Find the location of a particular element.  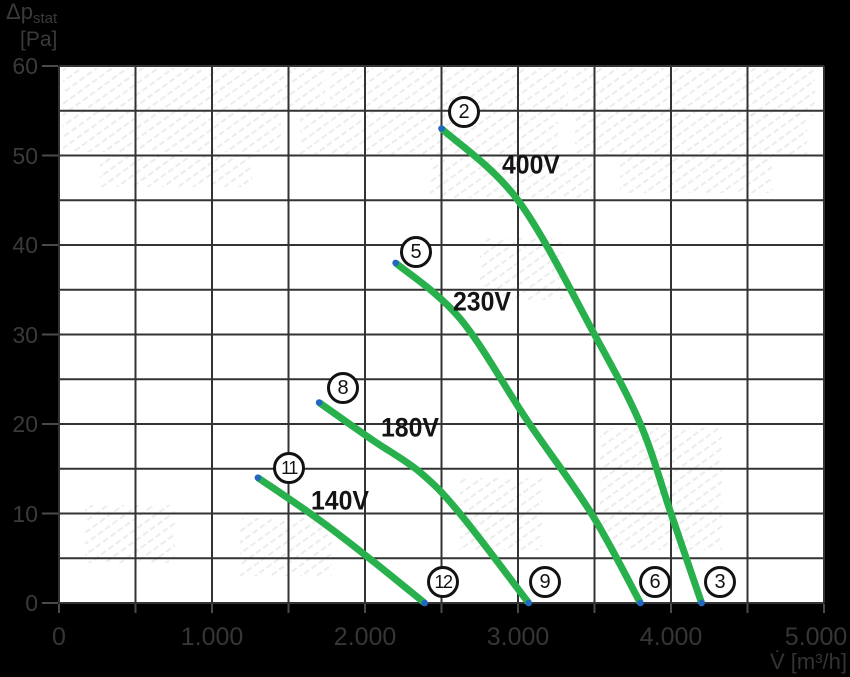

x-tick-label-3000: 3.000 is located at coordinates (518, 637).